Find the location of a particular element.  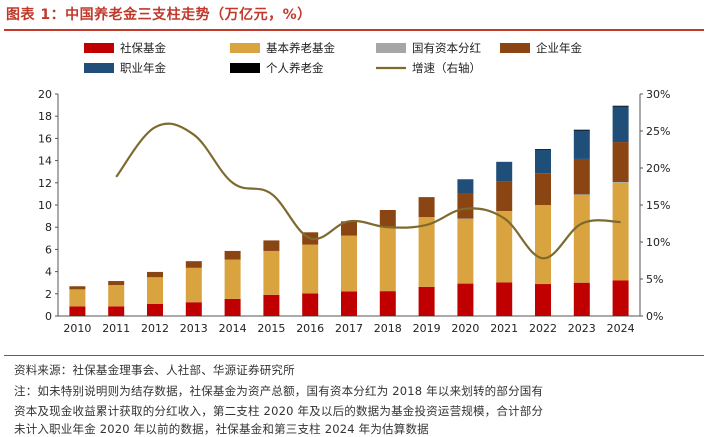

y-left-tick-label: 18 is located at coordinates (45, 116).